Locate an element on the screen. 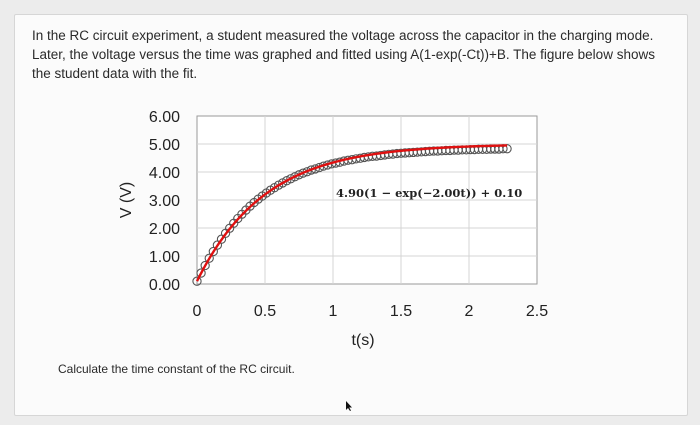  mouse-pointer-icon is located at coordinates (349, 406).